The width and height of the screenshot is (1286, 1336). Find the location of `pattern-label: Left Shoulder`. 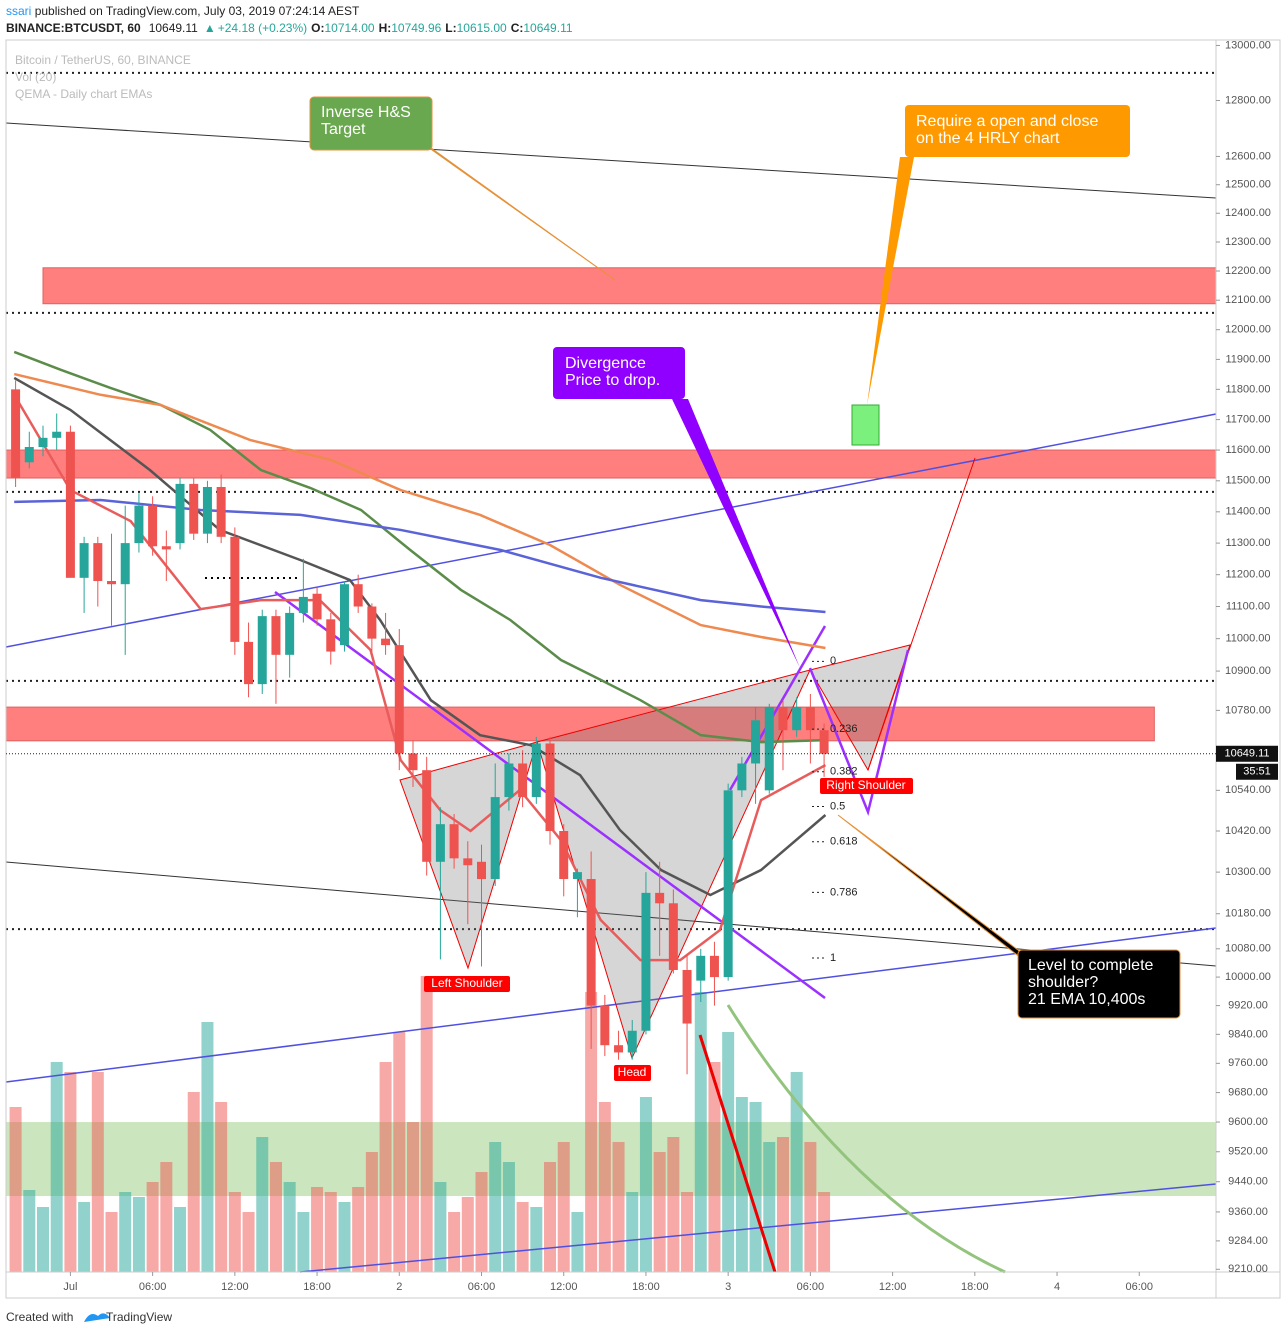

pattern-label: Left Shoulder is located at coordinates (466, 983).